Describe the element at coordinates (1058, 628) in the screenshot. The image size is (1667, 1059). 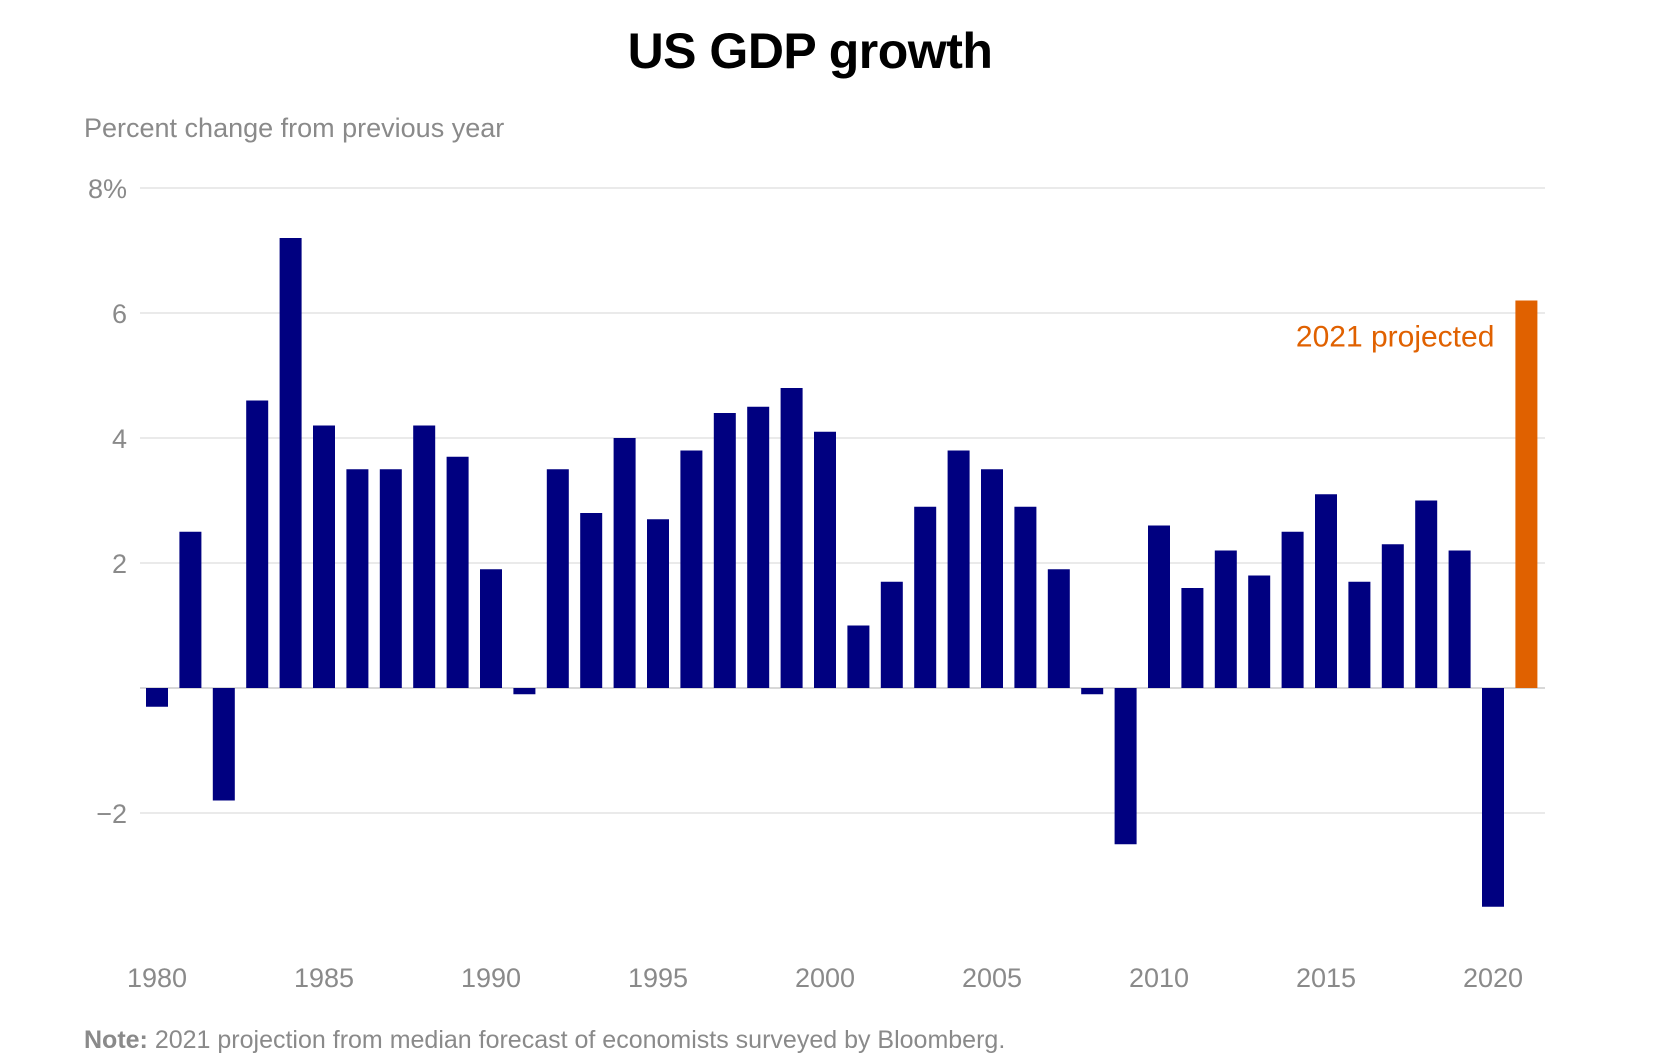
I see `bar-2007` at that location.